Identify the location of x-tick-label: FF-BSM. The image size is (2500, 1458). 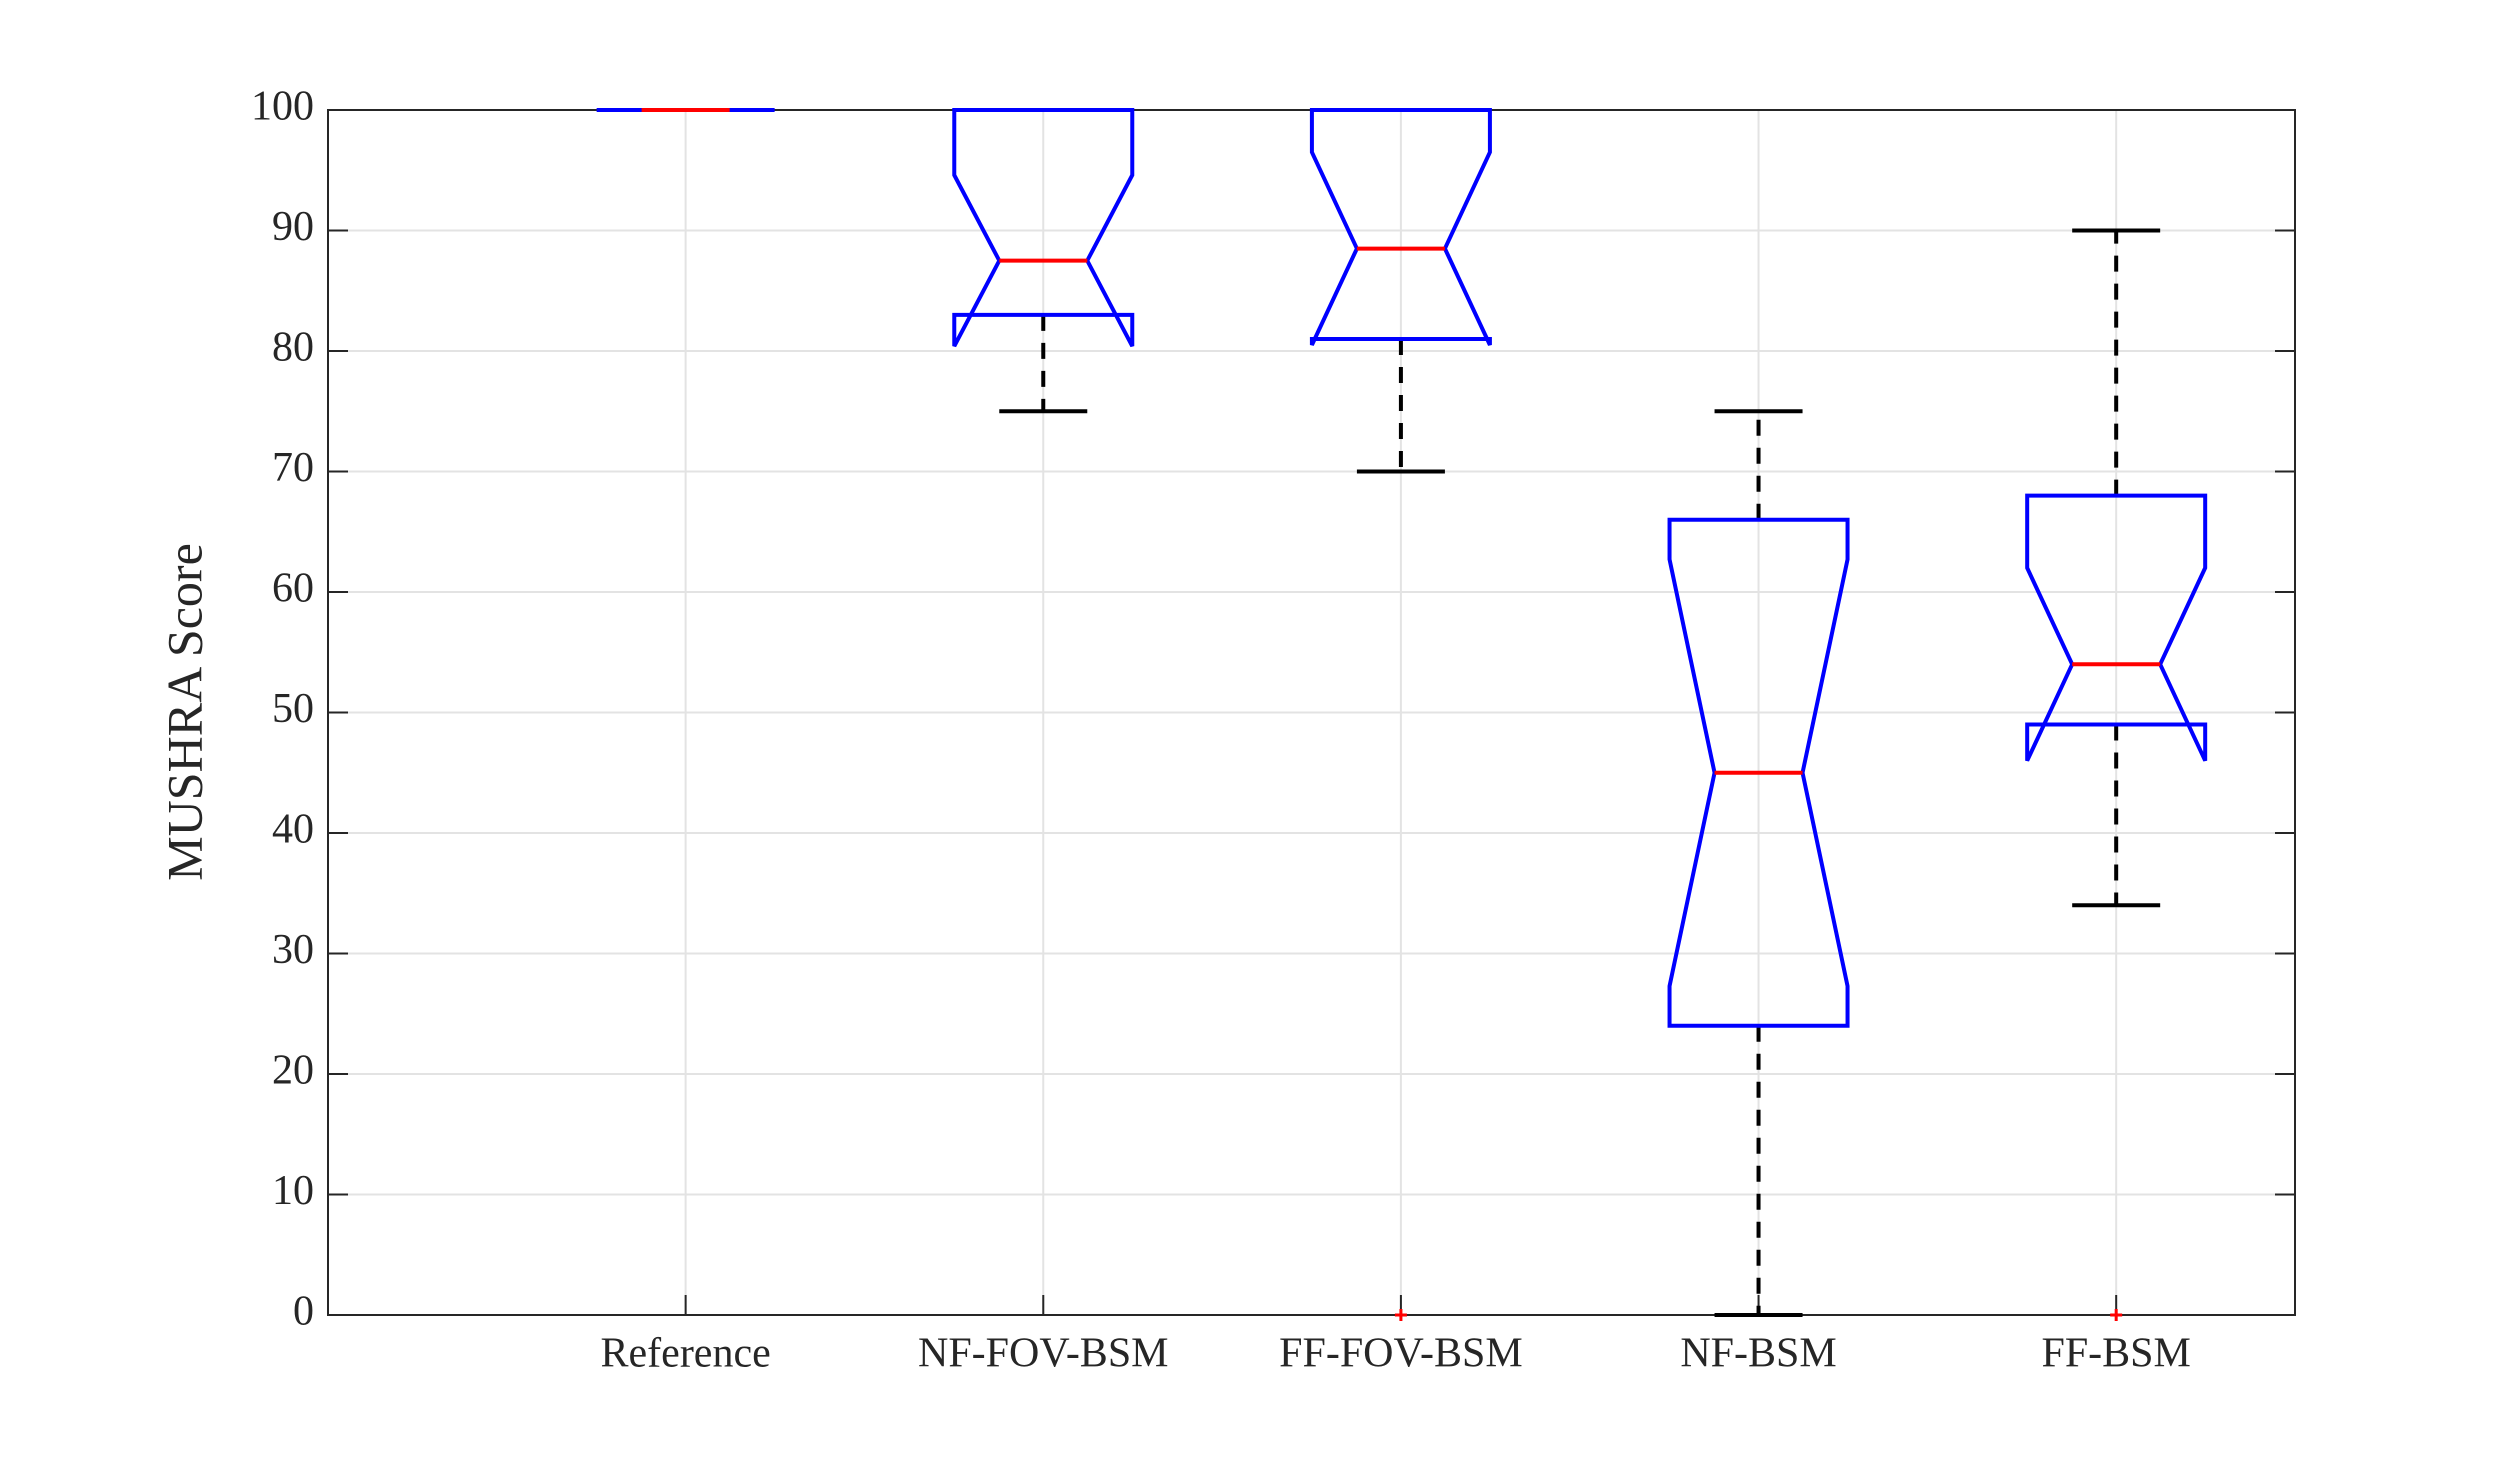
(2115, 1354).